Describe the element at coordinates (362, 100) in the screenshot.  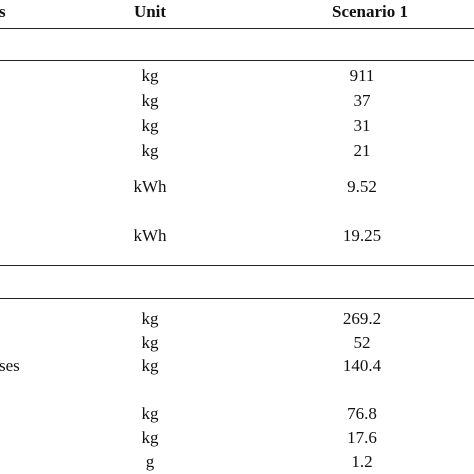
I see `value-cell: 37` at that location.